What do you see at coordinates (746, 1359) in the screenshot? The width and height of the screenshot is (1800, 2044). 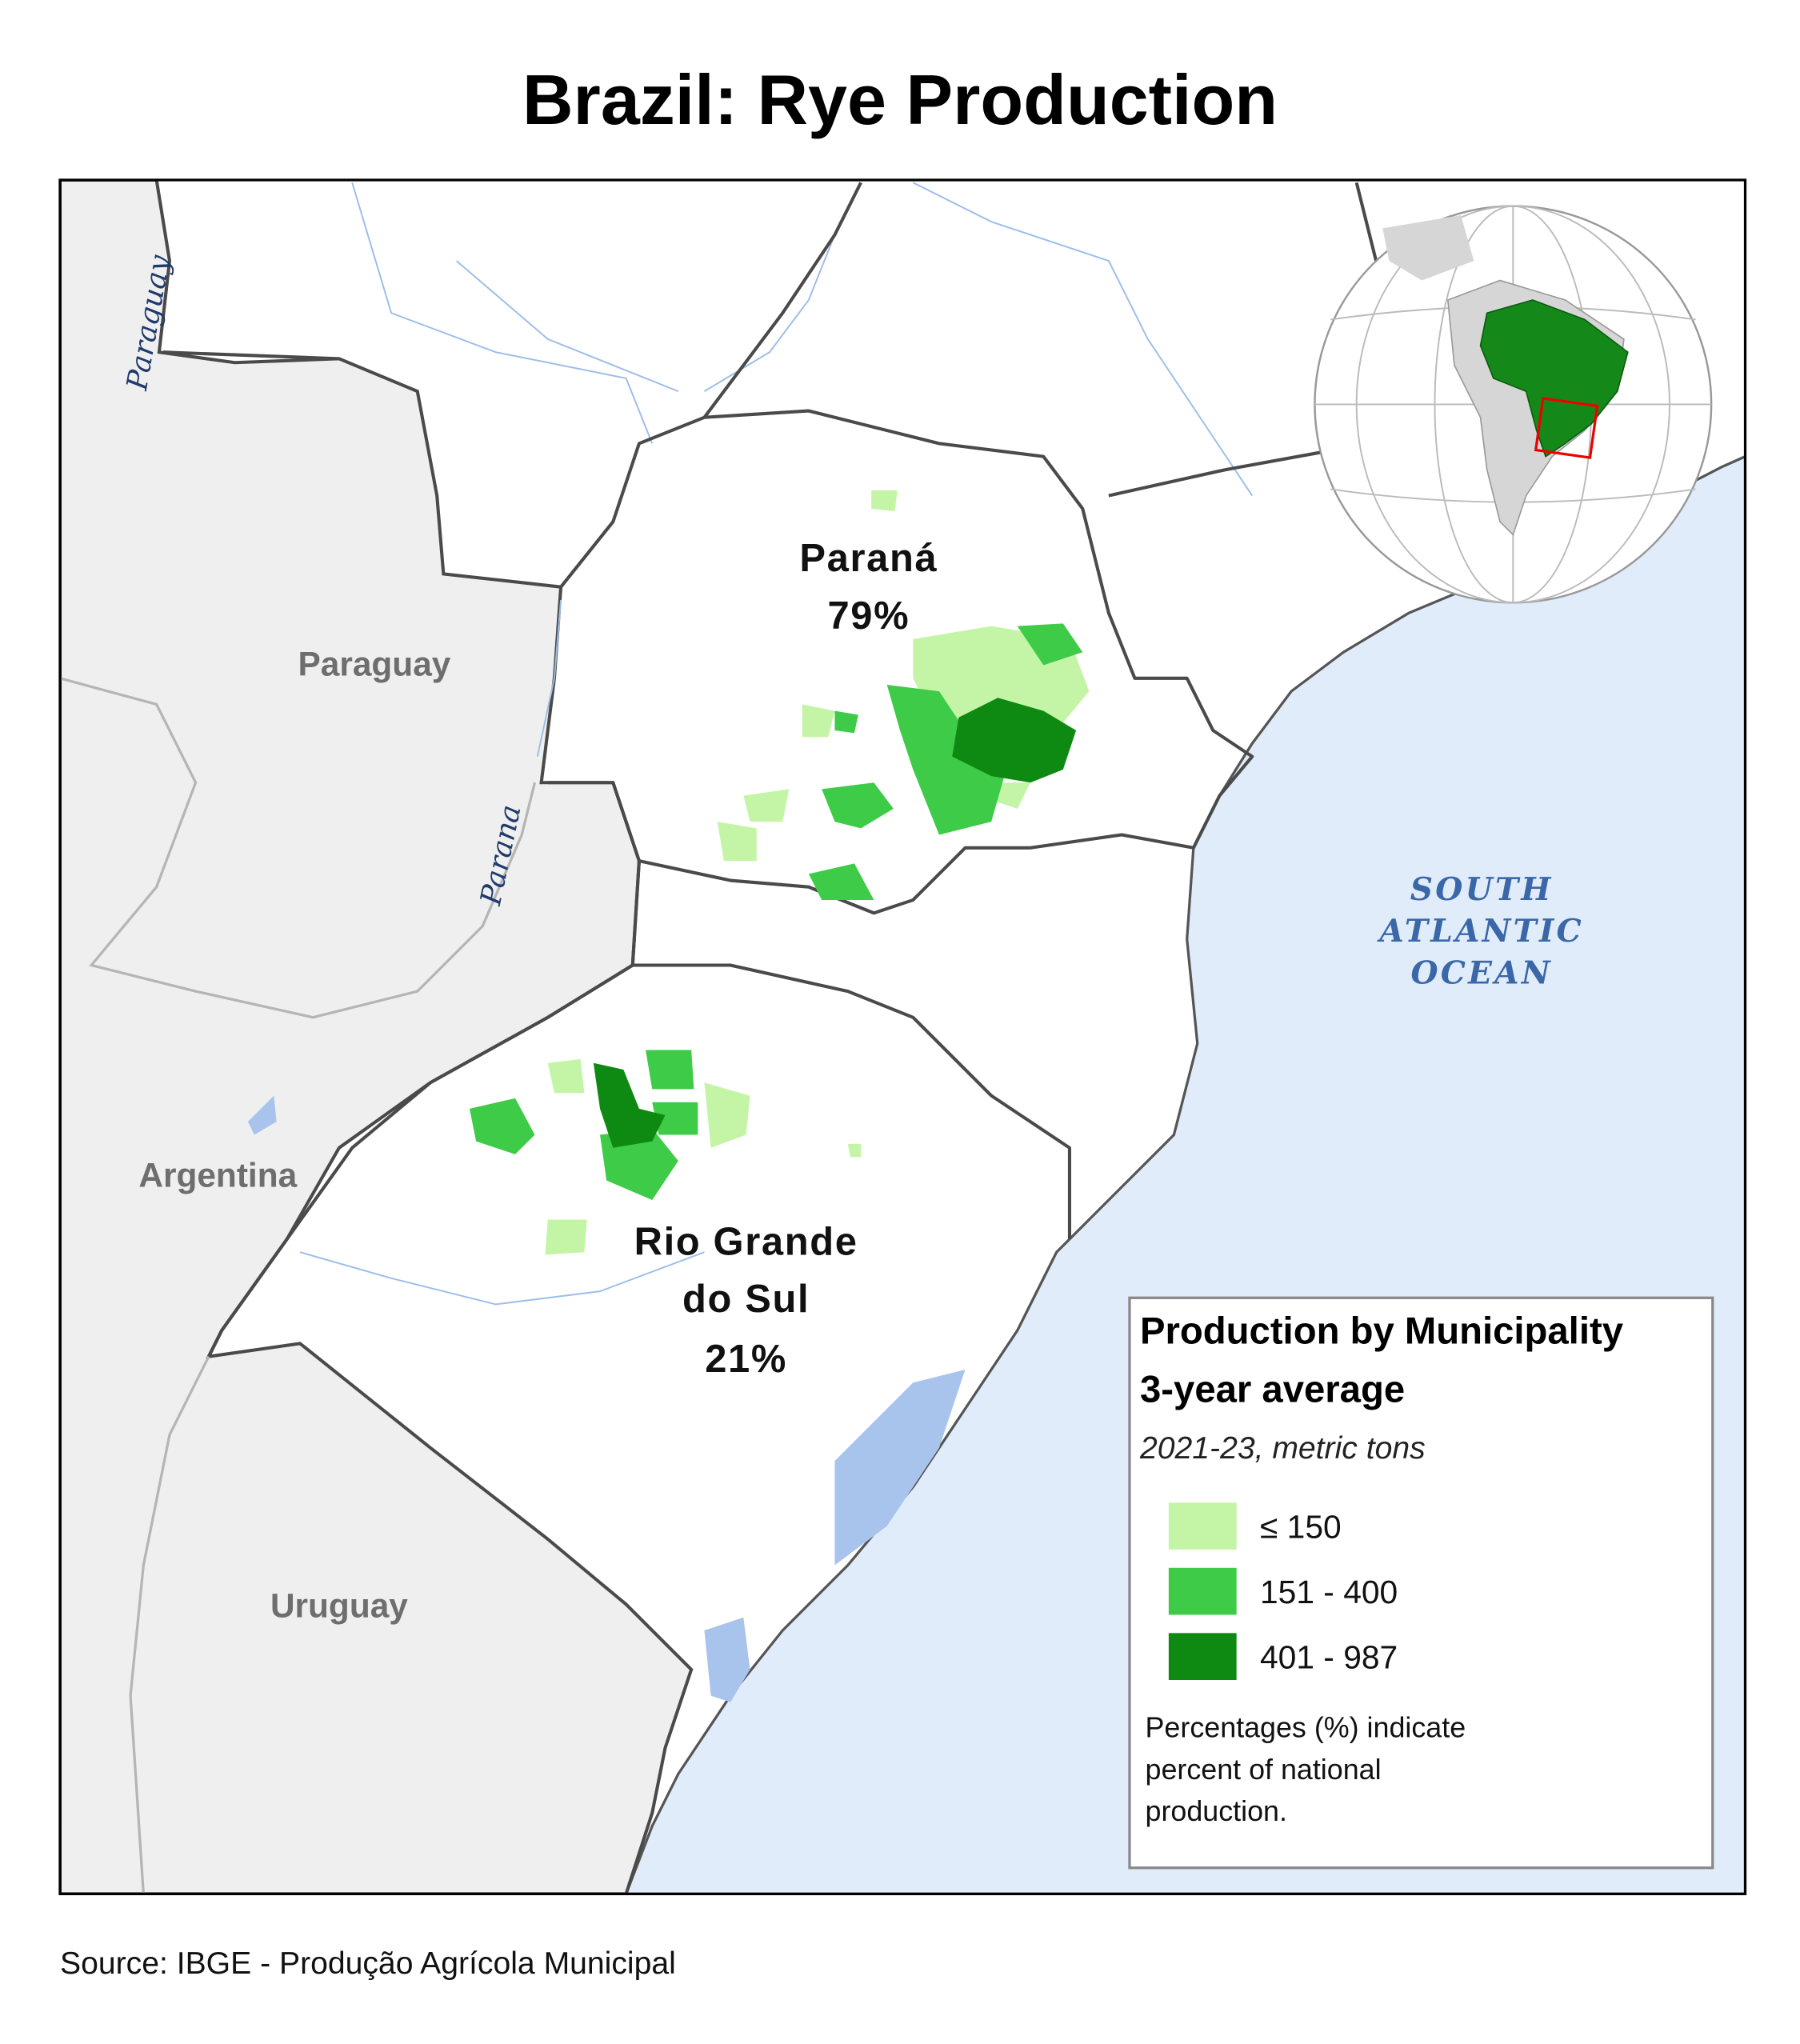 I see `state-share: 21%` at bounding box center [746, 1359].